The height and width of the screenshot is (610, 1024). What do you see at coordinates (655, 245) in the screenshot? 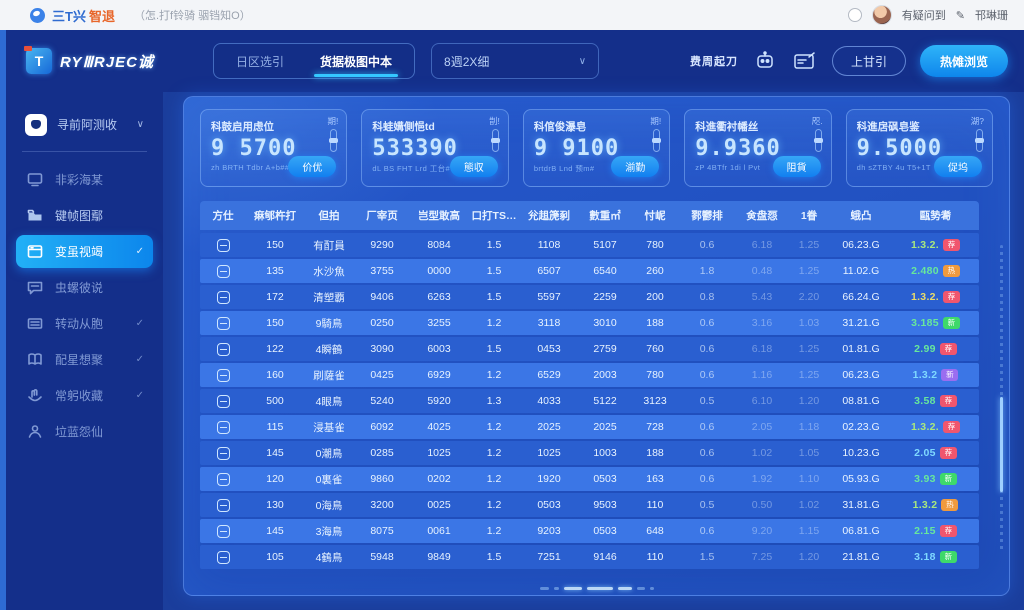
I see `table-cell: 780` at bounding box center [655, 245].